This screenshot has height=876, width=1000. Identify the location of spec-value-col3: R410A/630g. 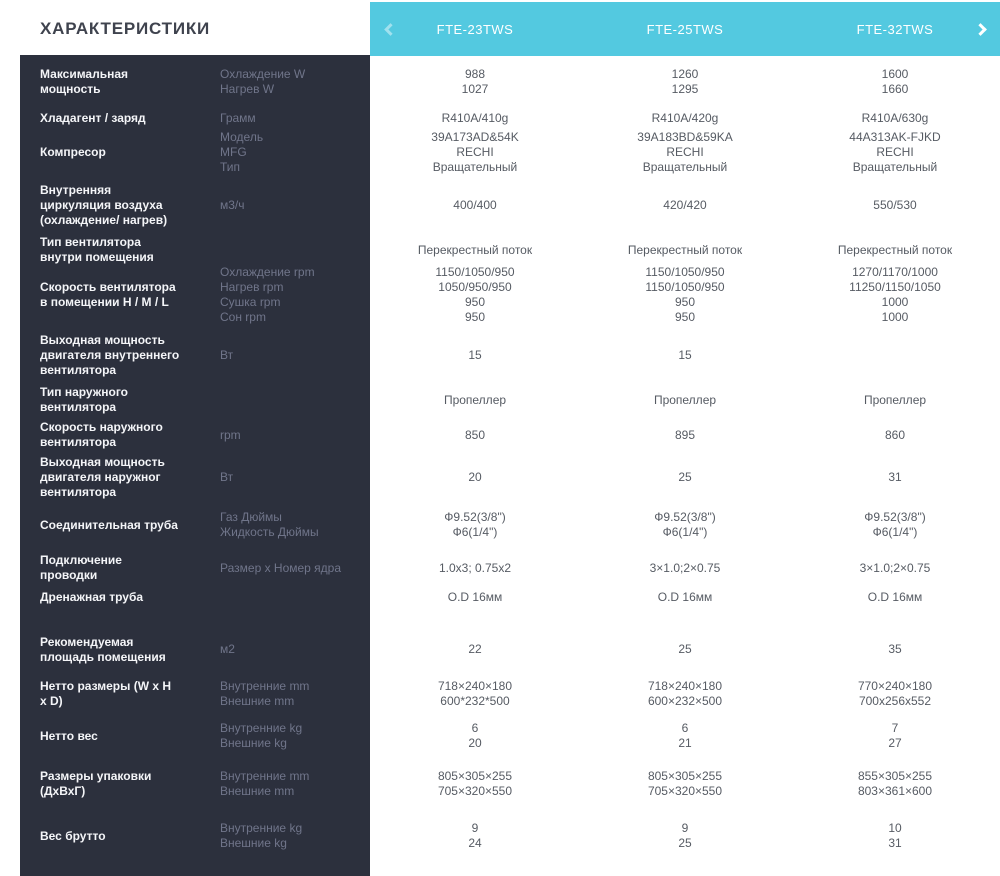
(895, 118).